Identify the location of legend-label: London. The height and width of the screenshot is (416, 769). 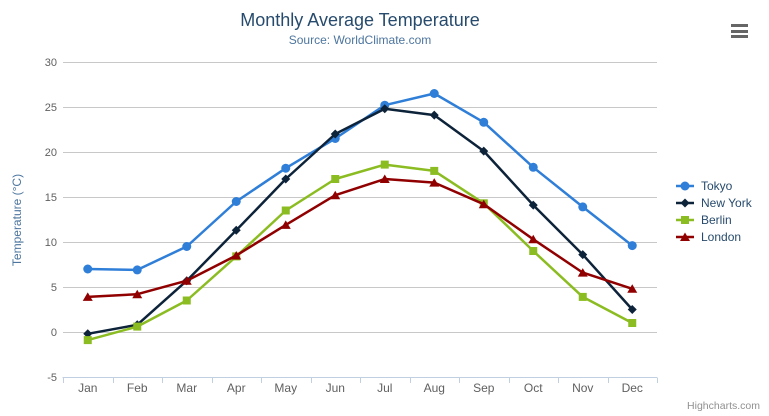
(721, 236).